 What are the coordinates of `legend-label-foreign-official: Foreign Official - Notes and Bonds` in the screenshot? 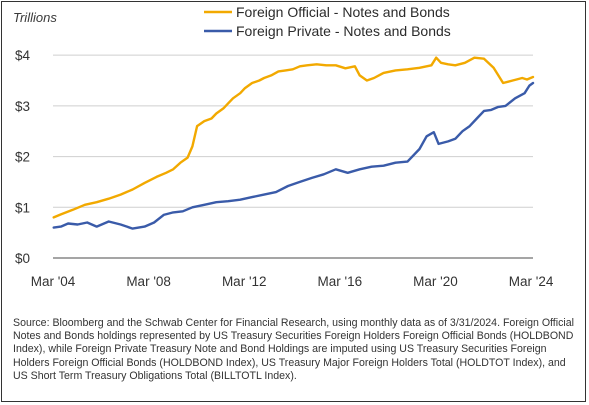 It's located at (343, 12).